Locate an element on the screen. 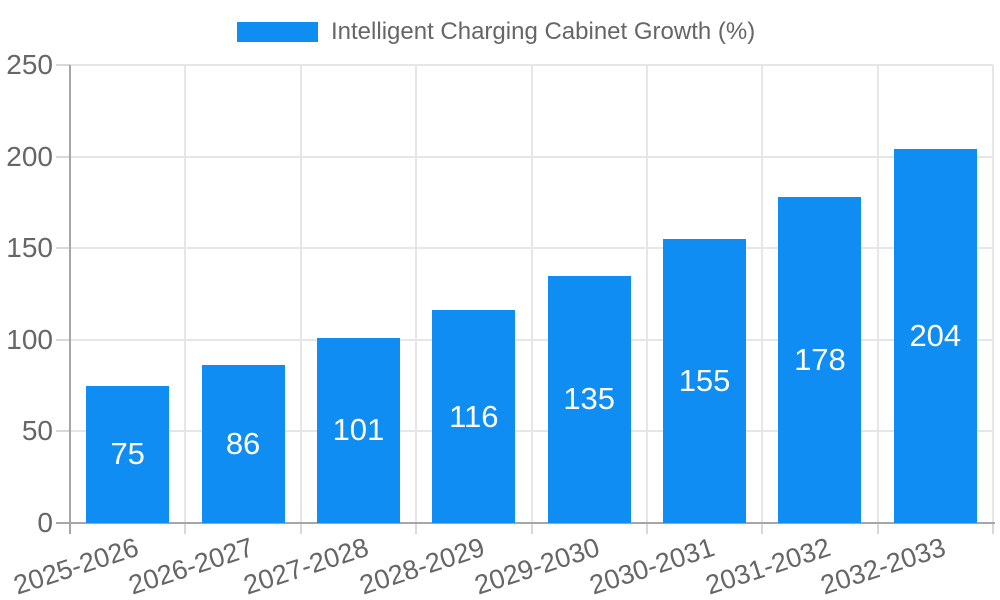 This screenshot has height=600, width=1000. bar-value-label: 101 is located at coordinates (358, 430).